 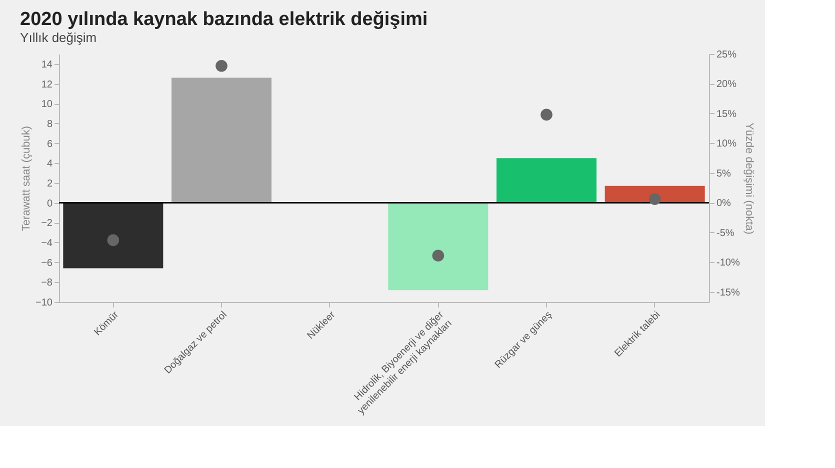 What do you see at coordinates (724, 204) in the screenshot?
I see `y2-tick-label: 0%` at bounding box center [724, 204].